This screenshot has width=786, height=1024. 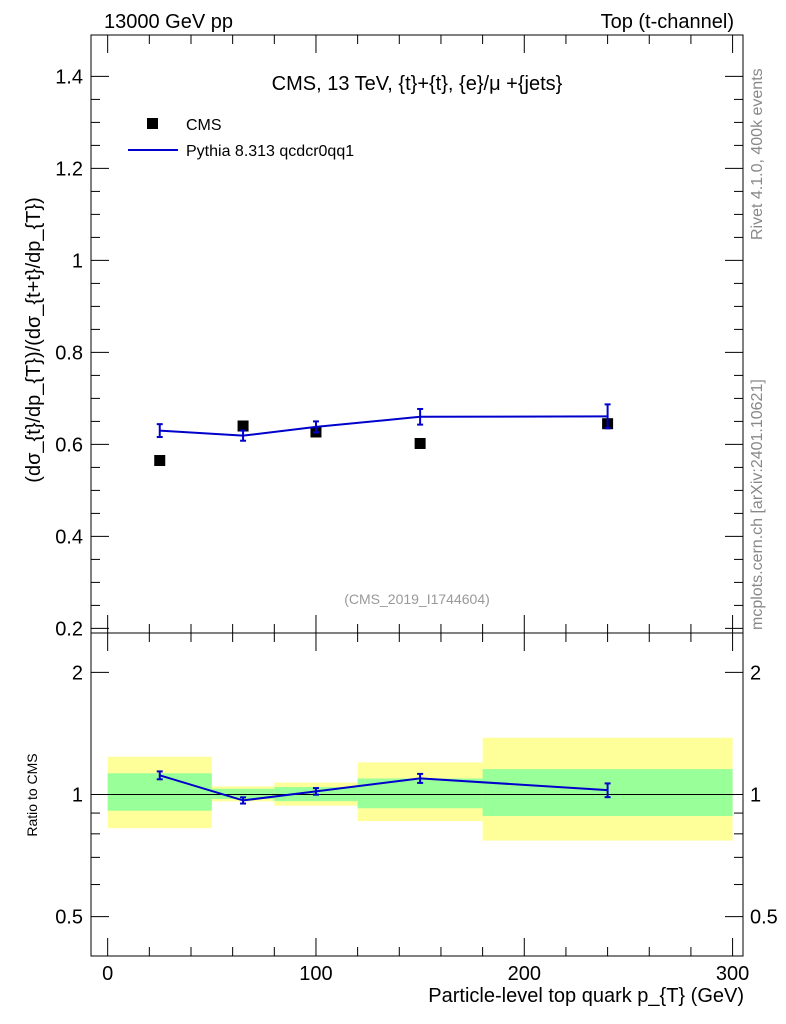 I want to click on ratio-x-tick-label: 100, so click(x=315, y=974).